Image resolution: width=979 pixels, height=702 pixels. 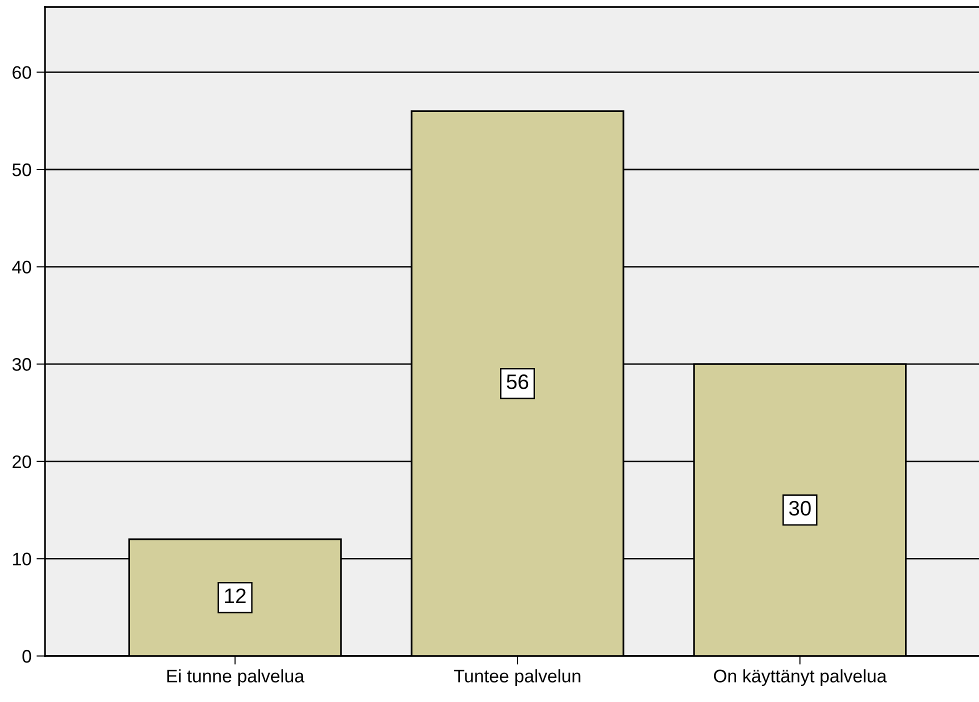 What do you see at coordinates (22, 267) in the screenshot?
I see `y-tick-label: 40` at bounding box center [22, 267].